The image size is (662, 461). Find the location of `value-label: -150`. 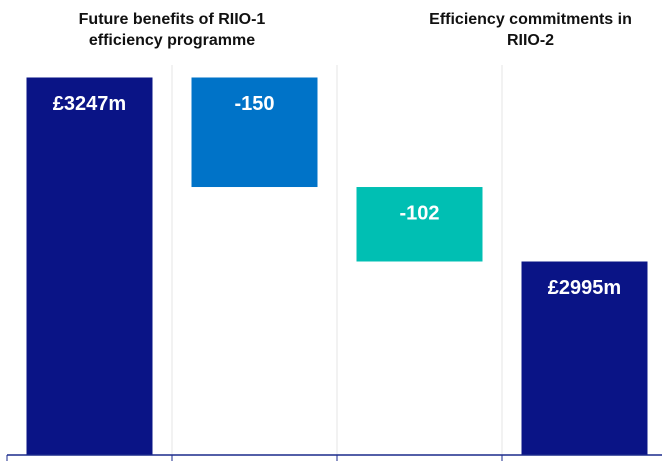

value-label: -150 is located at coordinates (254, 104).